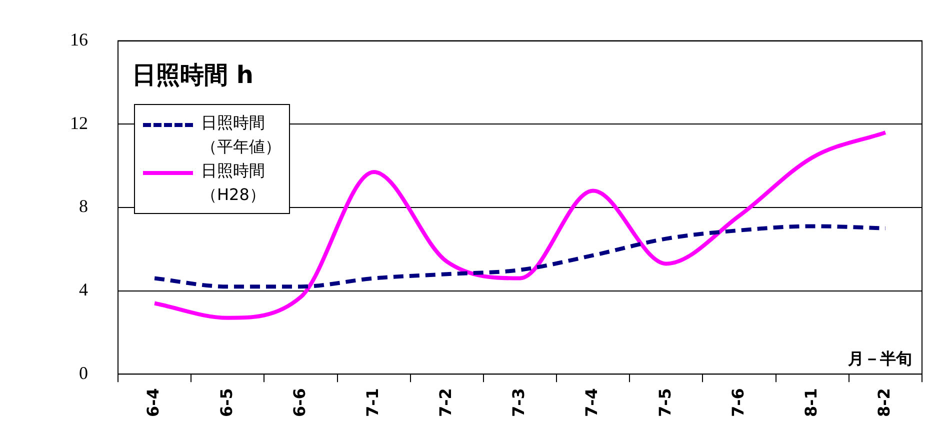 The image size is (936, 427). Describe the element at coordinates (884, 402) in the screenshot. I see `x-tick-label: 8-2` at that location.